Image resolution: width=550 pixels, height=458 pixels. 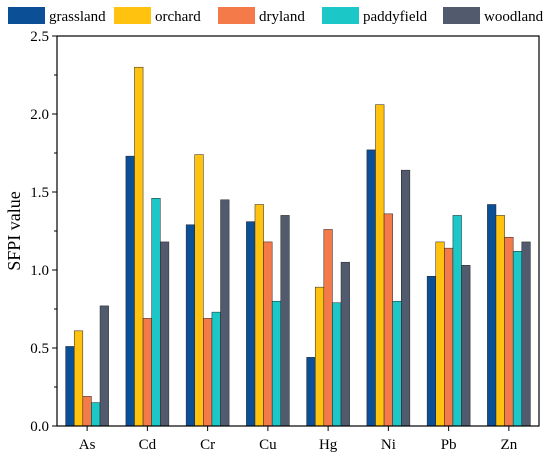 I want to click on legend-label-dryland: dryland, so click(x=282, y=17).